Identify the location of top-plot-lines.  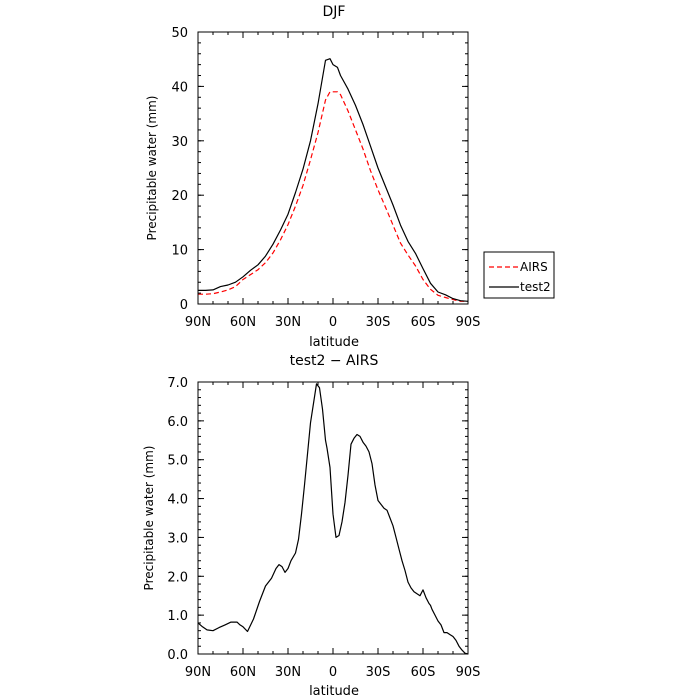
(333, 180).